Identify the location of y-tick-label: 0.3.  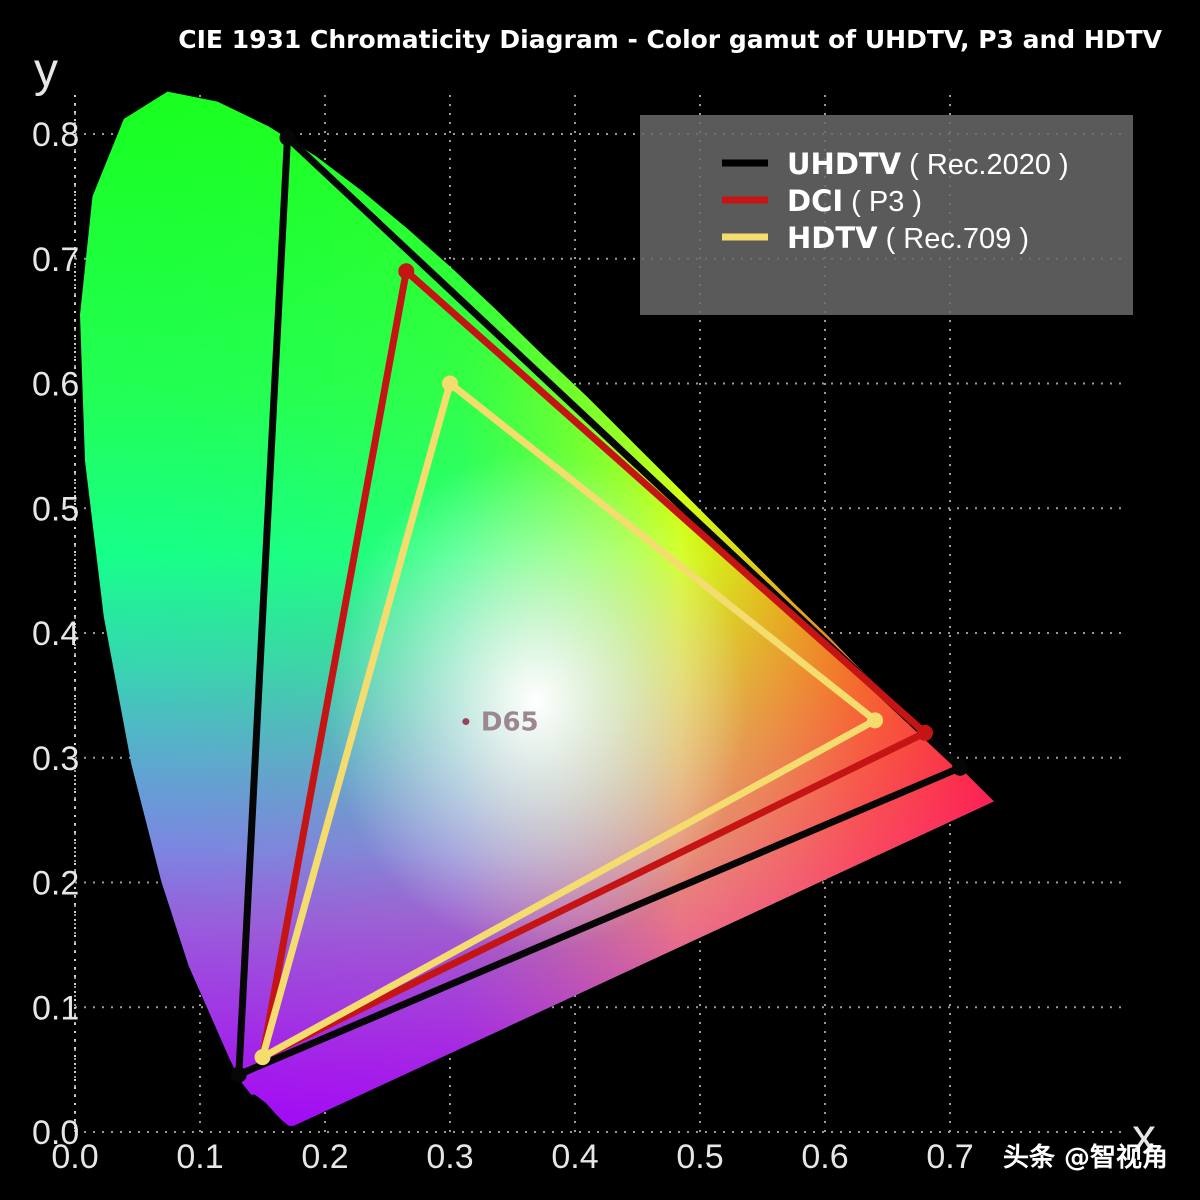
(55, 759).